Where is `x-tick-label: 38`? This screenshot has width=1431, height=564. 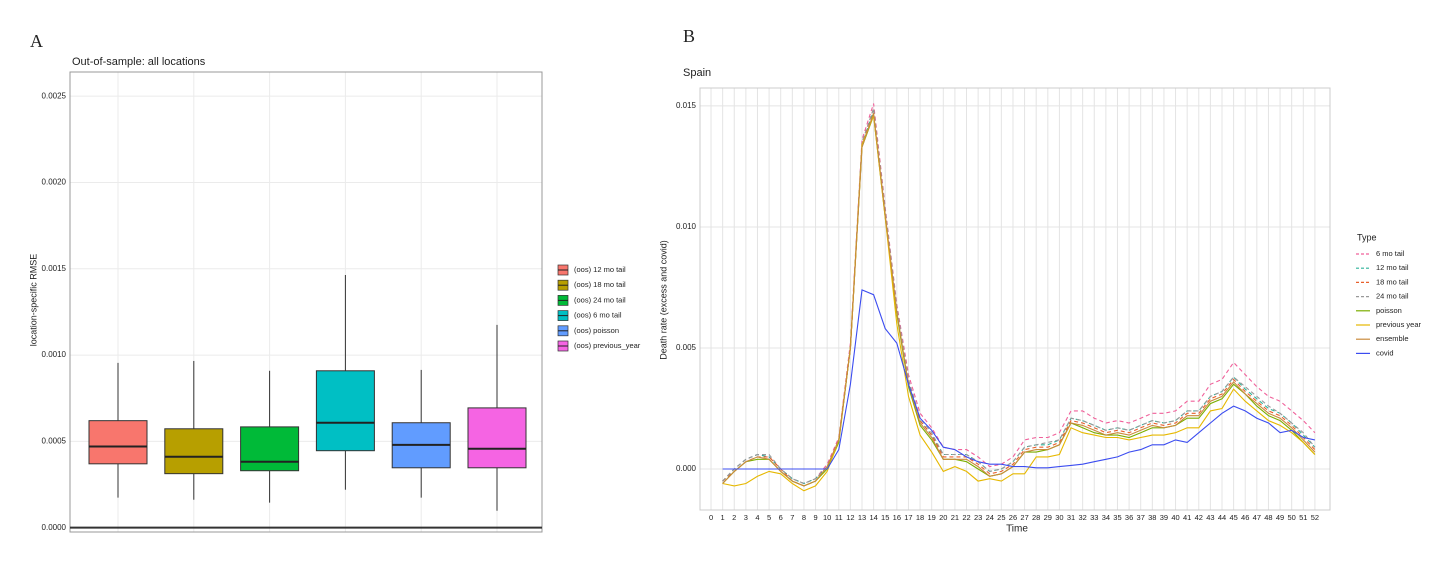
x-tick-label: 38 is located at coordinates (1152, 517).